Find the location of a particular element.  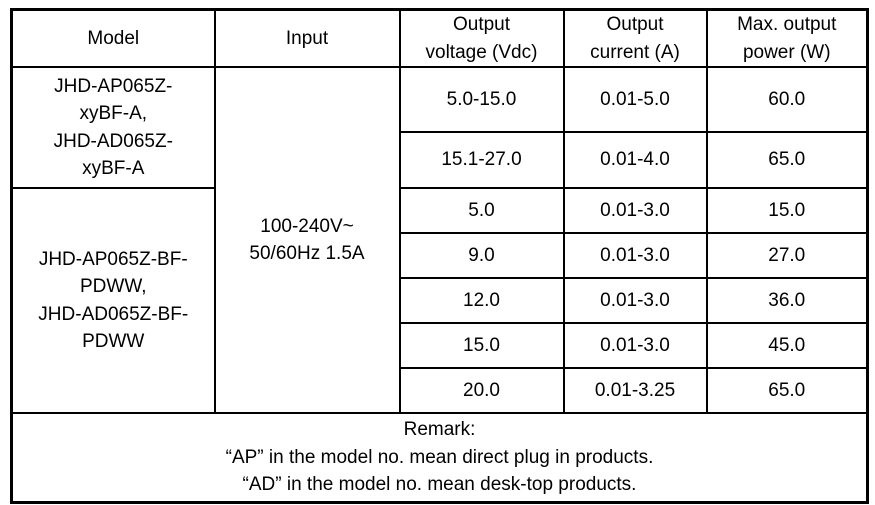

output-current-cell: 0.01-5.0 is located at coordinates (635, 100).